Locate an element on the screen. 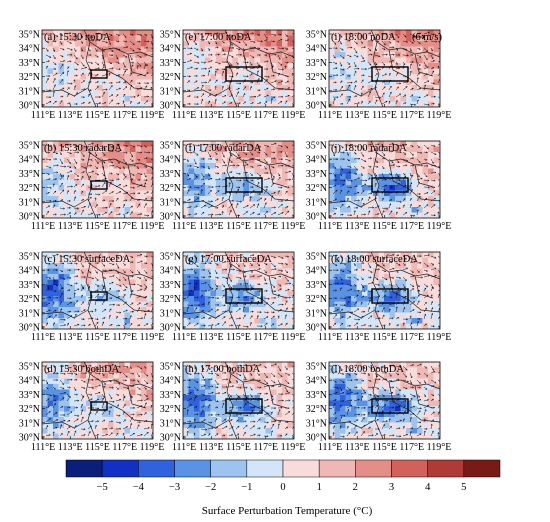 This screenshot has width=550, height=522. reference-arrow-icon is located at coordinates (419, 37).